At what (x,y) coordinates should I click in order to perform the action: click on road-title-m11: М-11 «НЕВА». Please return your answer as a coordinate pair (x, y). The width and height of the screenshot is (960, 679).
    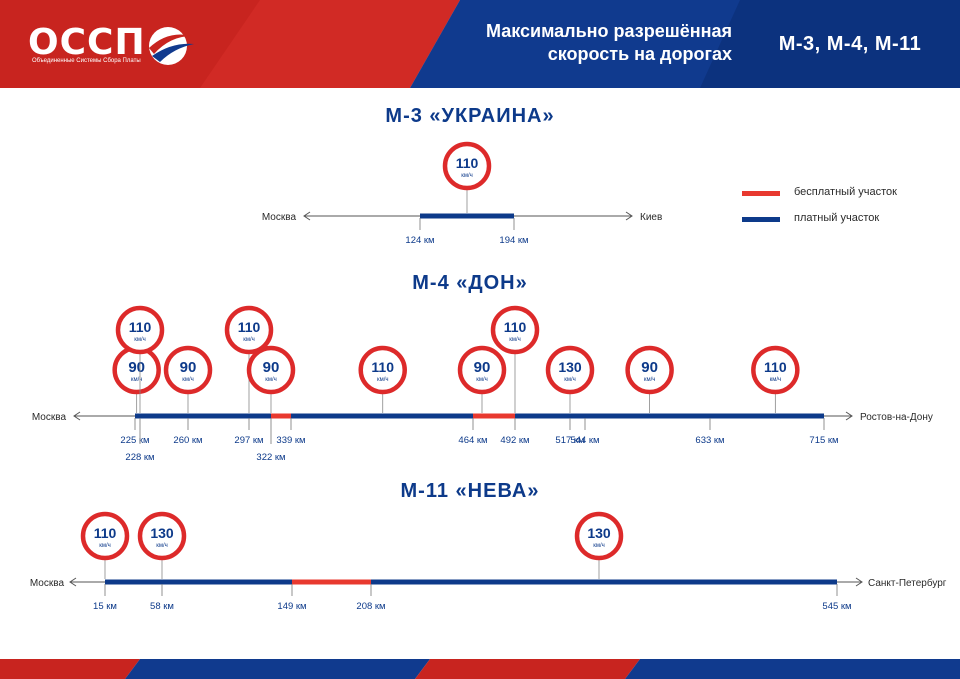
    Looking at the image, I should click on (470, 491).